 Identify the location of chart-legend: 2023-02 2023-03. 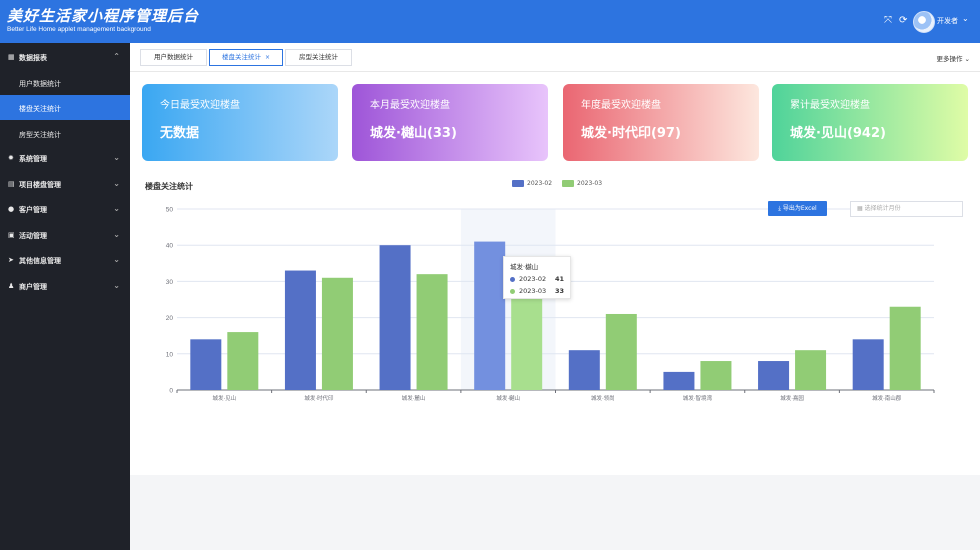
(561, 183).